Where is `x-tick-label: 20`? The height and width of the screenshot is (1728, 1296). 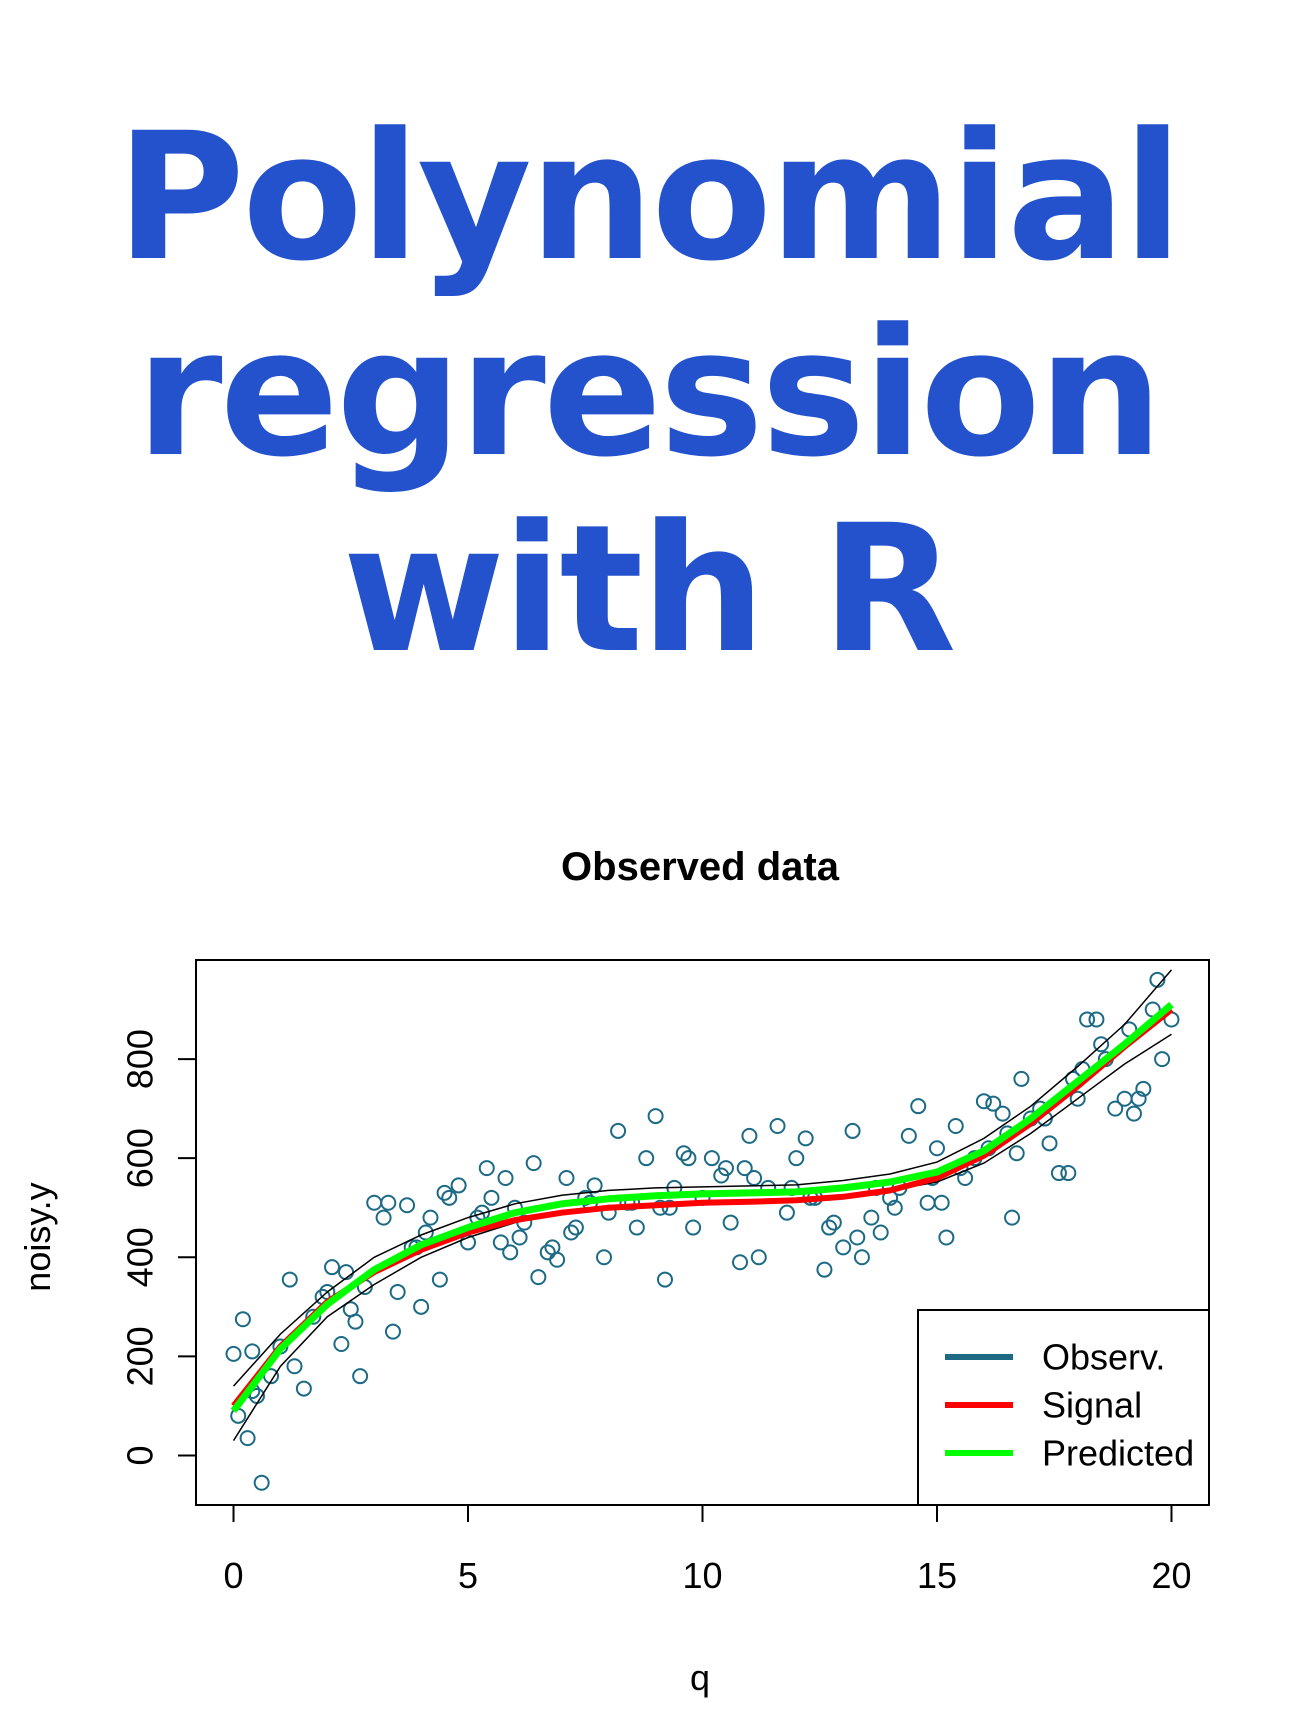 x-tick-label: 20 is located at coordinates (1171, 1575).